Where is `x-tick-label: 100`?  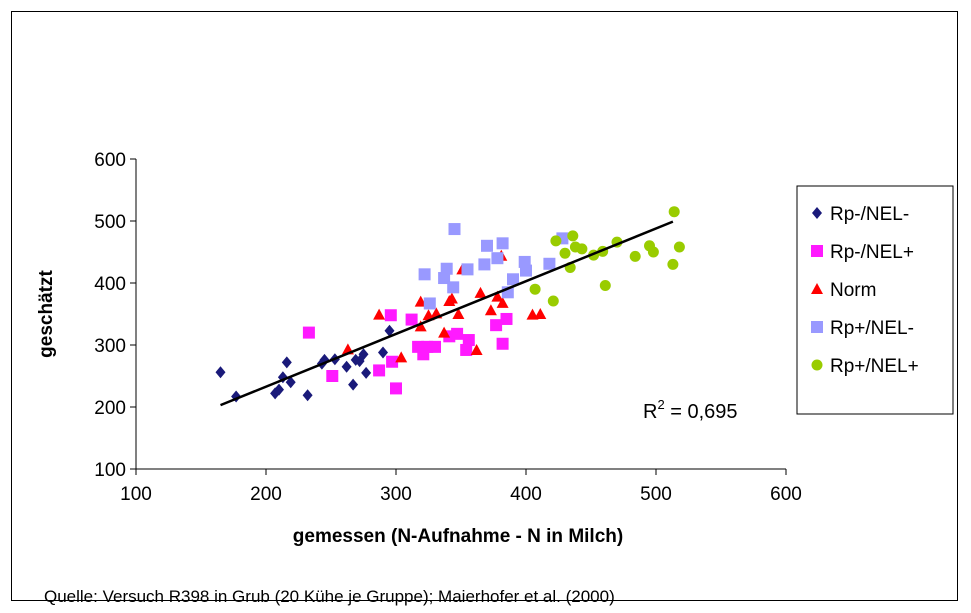
x-tick-label: 100 is located at coordinates (136, 494).